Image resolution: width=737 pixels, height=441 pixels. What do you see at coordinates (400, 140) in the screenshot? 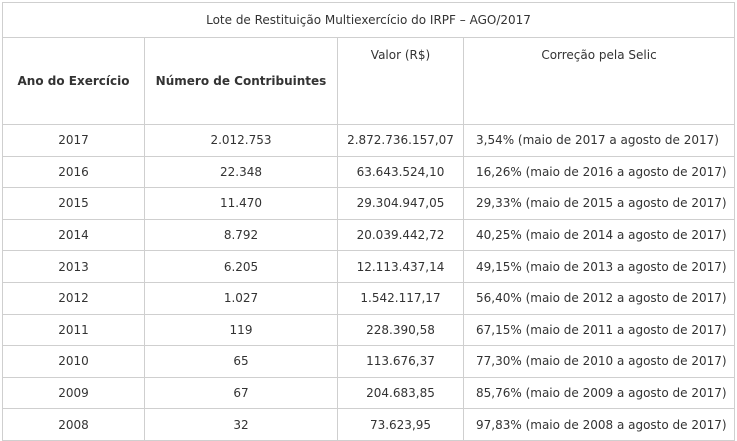
I see `cell-valor: 2.872.736.157,07` at bounding box center [400, 140].